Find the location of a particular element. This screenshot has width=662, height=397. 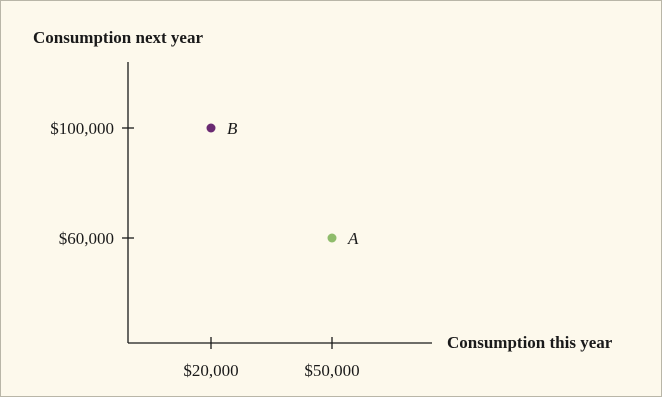

point-a is located at coordinates (332, 238).